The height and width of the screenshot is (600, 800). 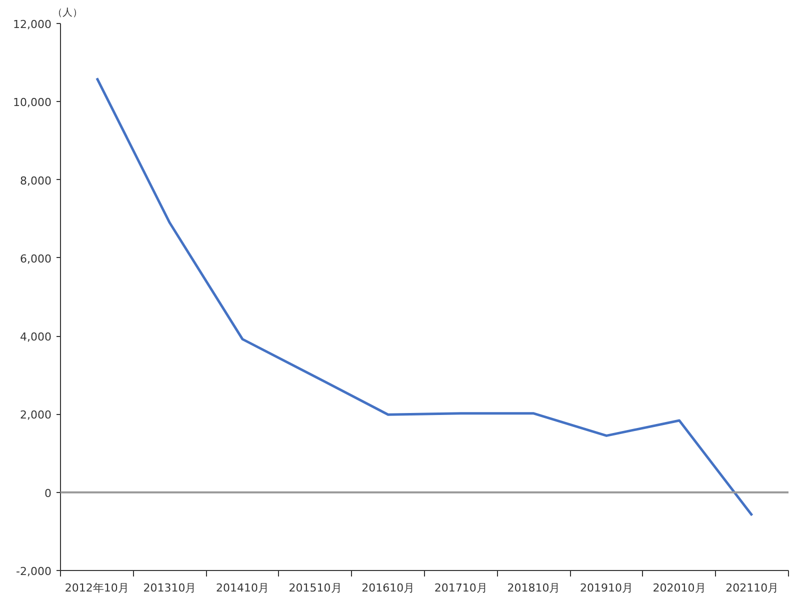 What do you see at coordinates (243, 588) in the screenshot?
I see `x-tick-label: 201410月` at bounding box center [243, 588].